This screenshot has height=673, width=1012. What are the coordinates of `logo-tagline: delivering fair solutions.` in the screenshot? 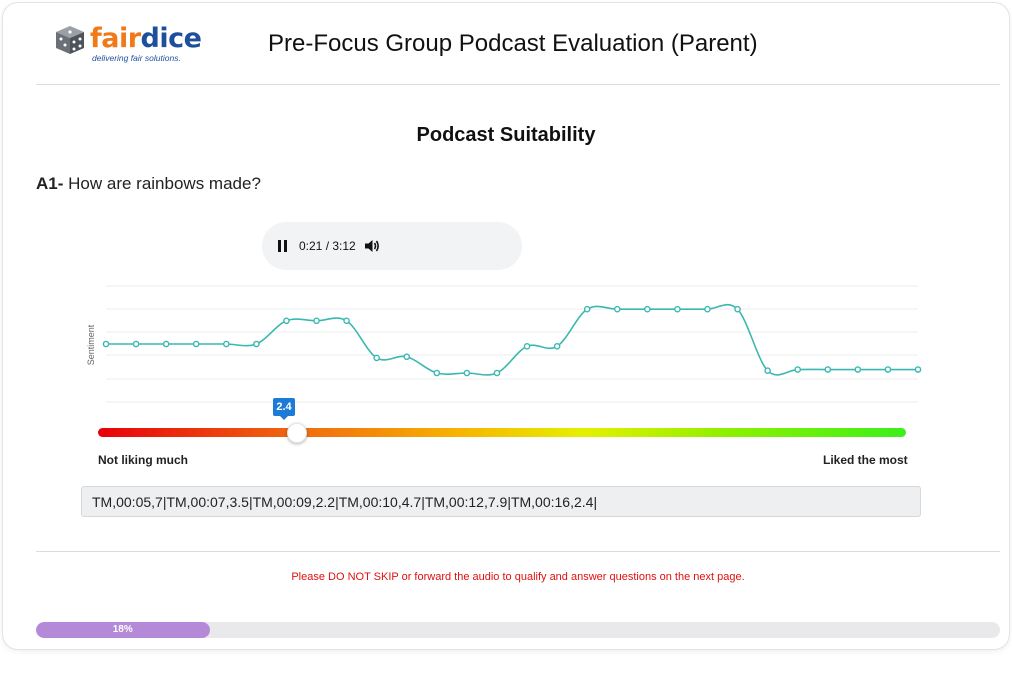 It's located at (136, 58).